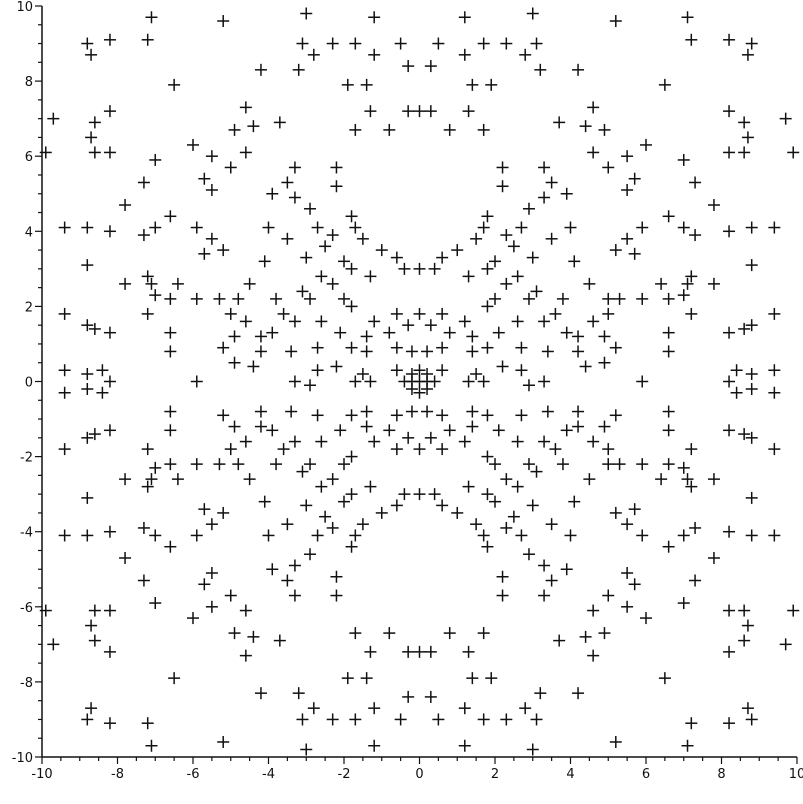  Describe the element at coordinates (24, 7) in the screenshot. I see `y-tick-label: 10` at that location.